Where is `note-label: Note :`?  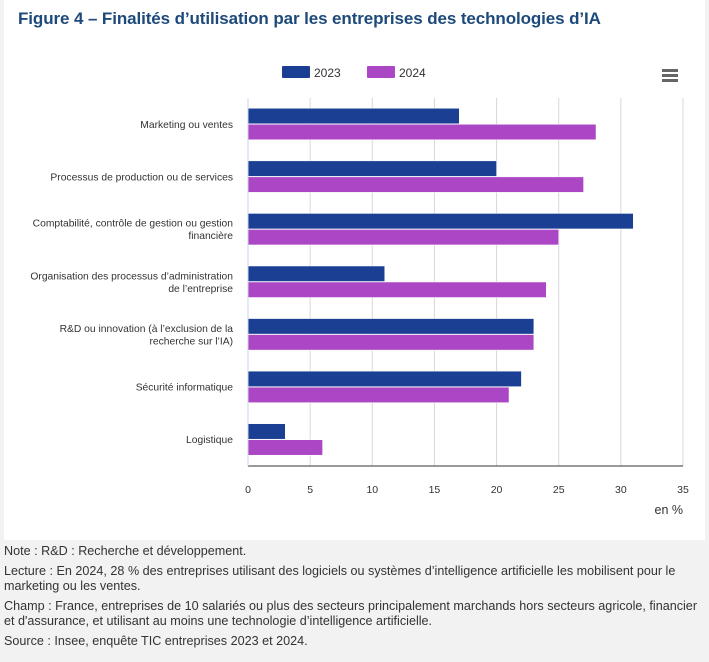
note-label: Note : is located at coordinates (23, 551).